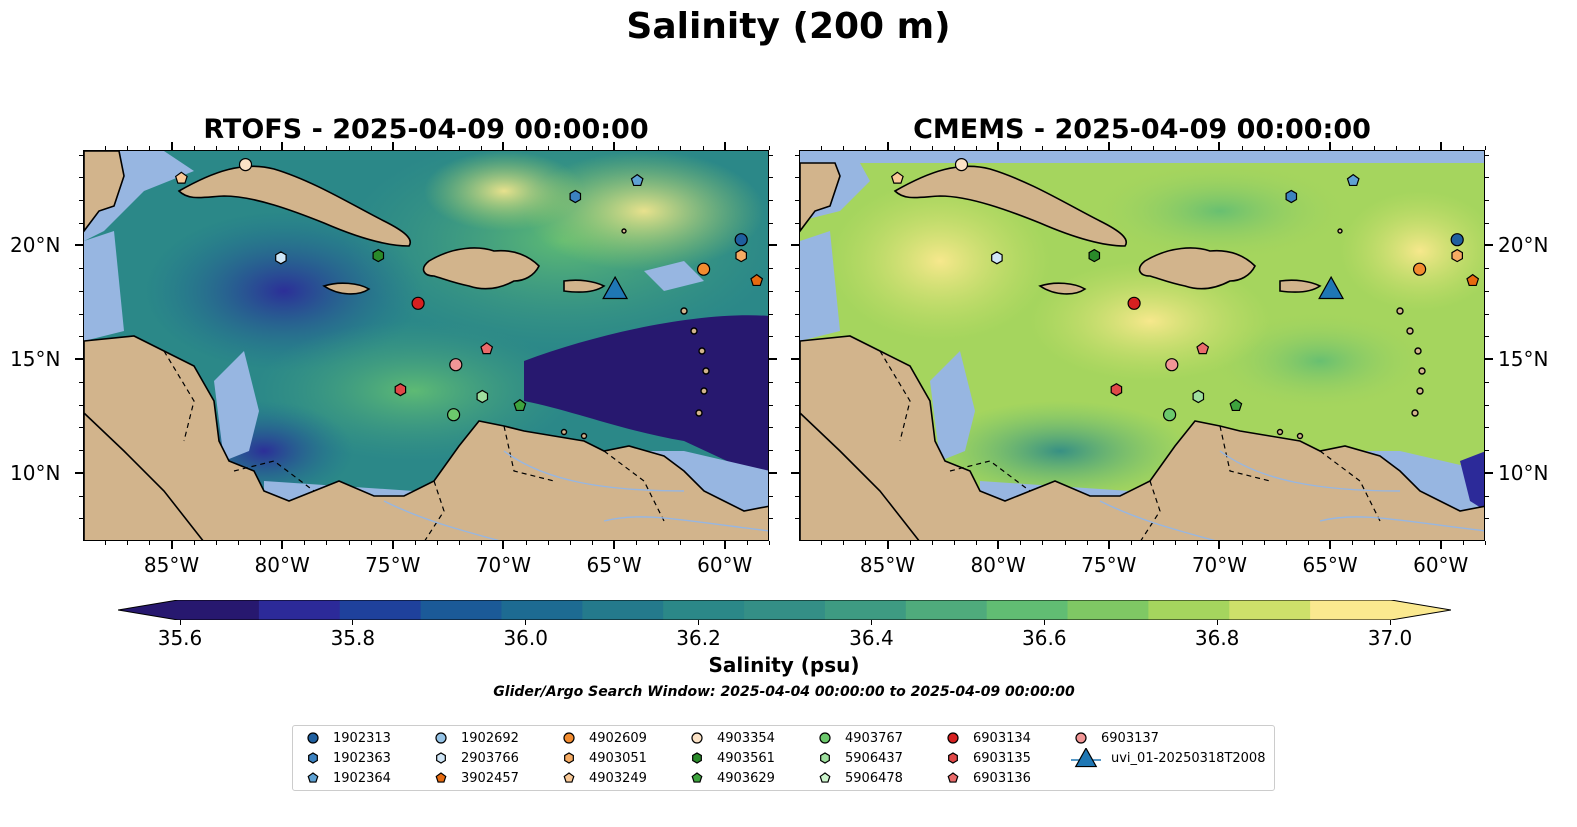 The width and height of the screenshot is (1577, 827). Describe the element at coordinates (346, 758) in the screenshot. I see `legend-item-1902363: 1902363` at that location.